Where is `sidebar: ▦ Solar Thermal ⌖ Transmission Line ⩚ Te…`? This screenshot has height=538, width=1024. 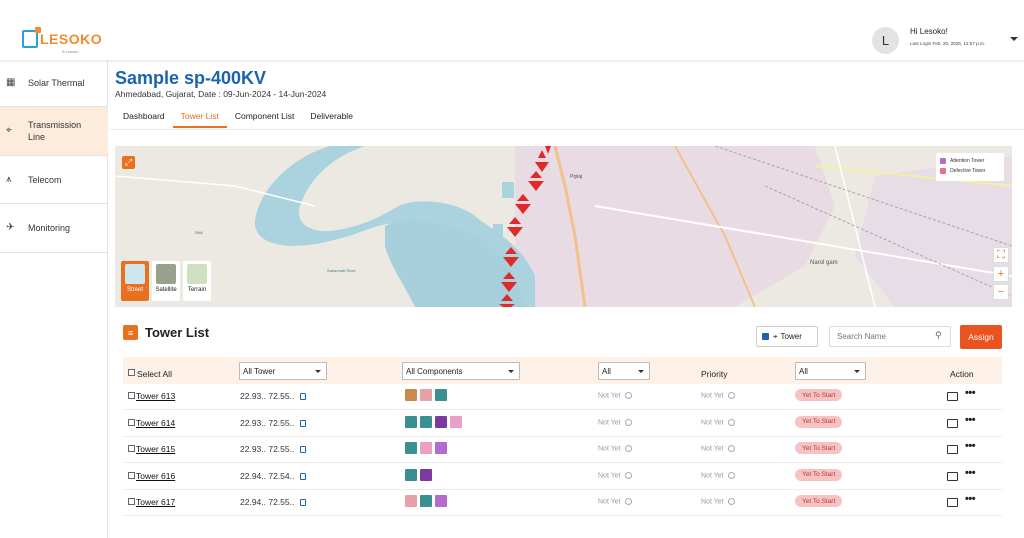 sidebar: ▦ Solar Thermal ⌖ Transmission Line ⩚ Te… is located at coordinates (54, 299).